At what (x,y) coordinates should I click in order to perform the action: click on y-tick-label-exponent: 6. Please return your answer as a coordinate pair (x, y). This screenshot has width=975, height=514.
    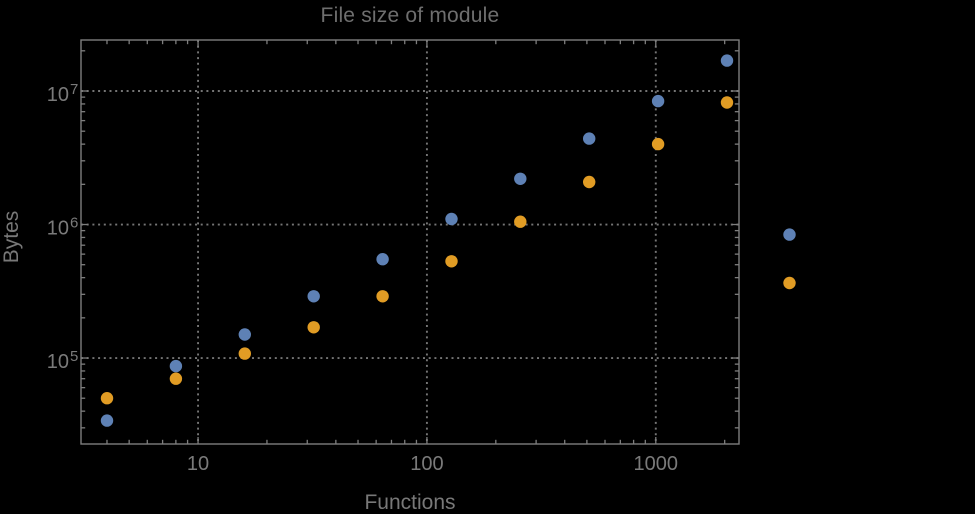
    Looking at the image, I should click on (74, 223).